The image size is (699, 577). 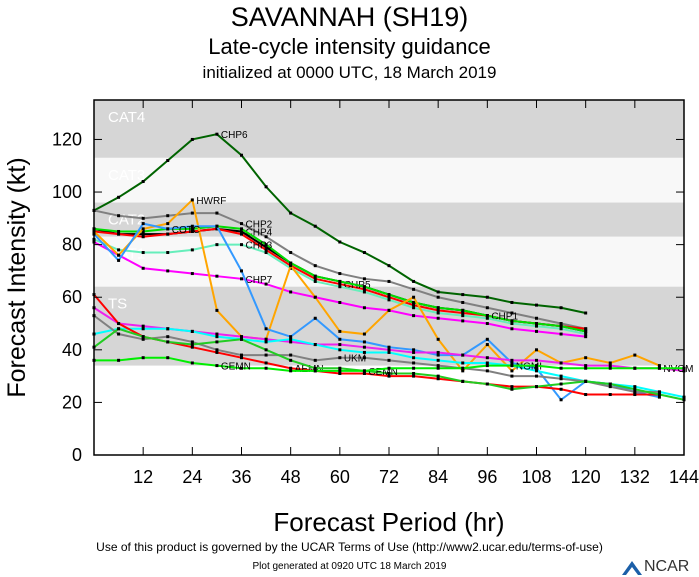 What do you see at coordinates (667, 566) in the screenshot?
I see `ncar-logo-text: NCAR` at bounding box center [667, 566].